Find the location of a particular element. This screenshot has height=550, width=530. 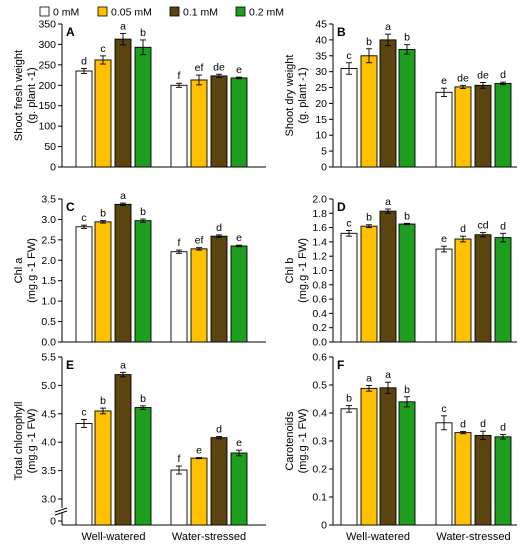

axis-break-mark is located at coordinates (61, 510).